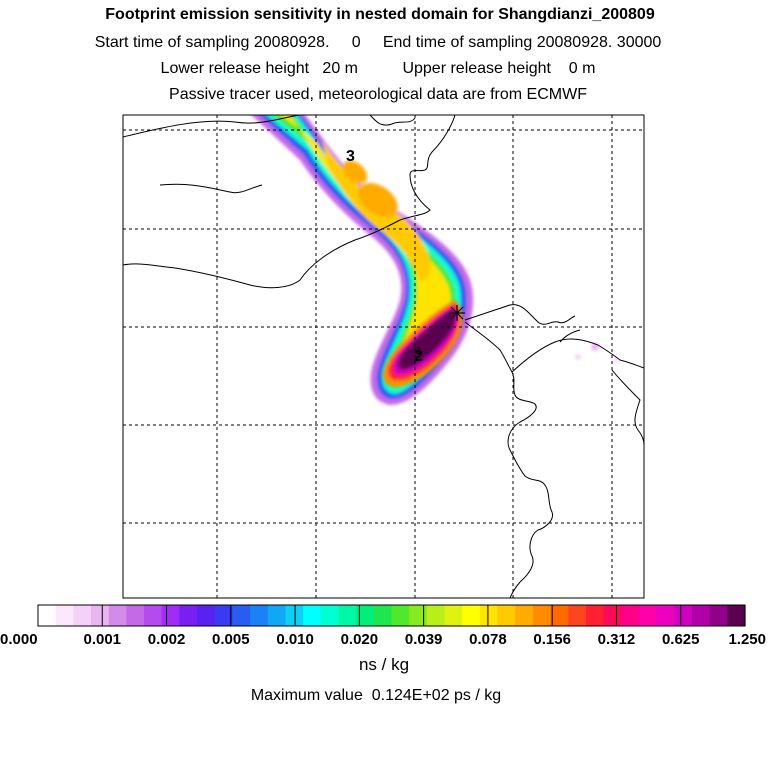 Image resolution: width=768 pixels, height=768 pixels. What do you see at coordinates (488, 639) in the screenshot?
I see `colorbar-tick-label: 0.078` at bounding box center [488, 639].